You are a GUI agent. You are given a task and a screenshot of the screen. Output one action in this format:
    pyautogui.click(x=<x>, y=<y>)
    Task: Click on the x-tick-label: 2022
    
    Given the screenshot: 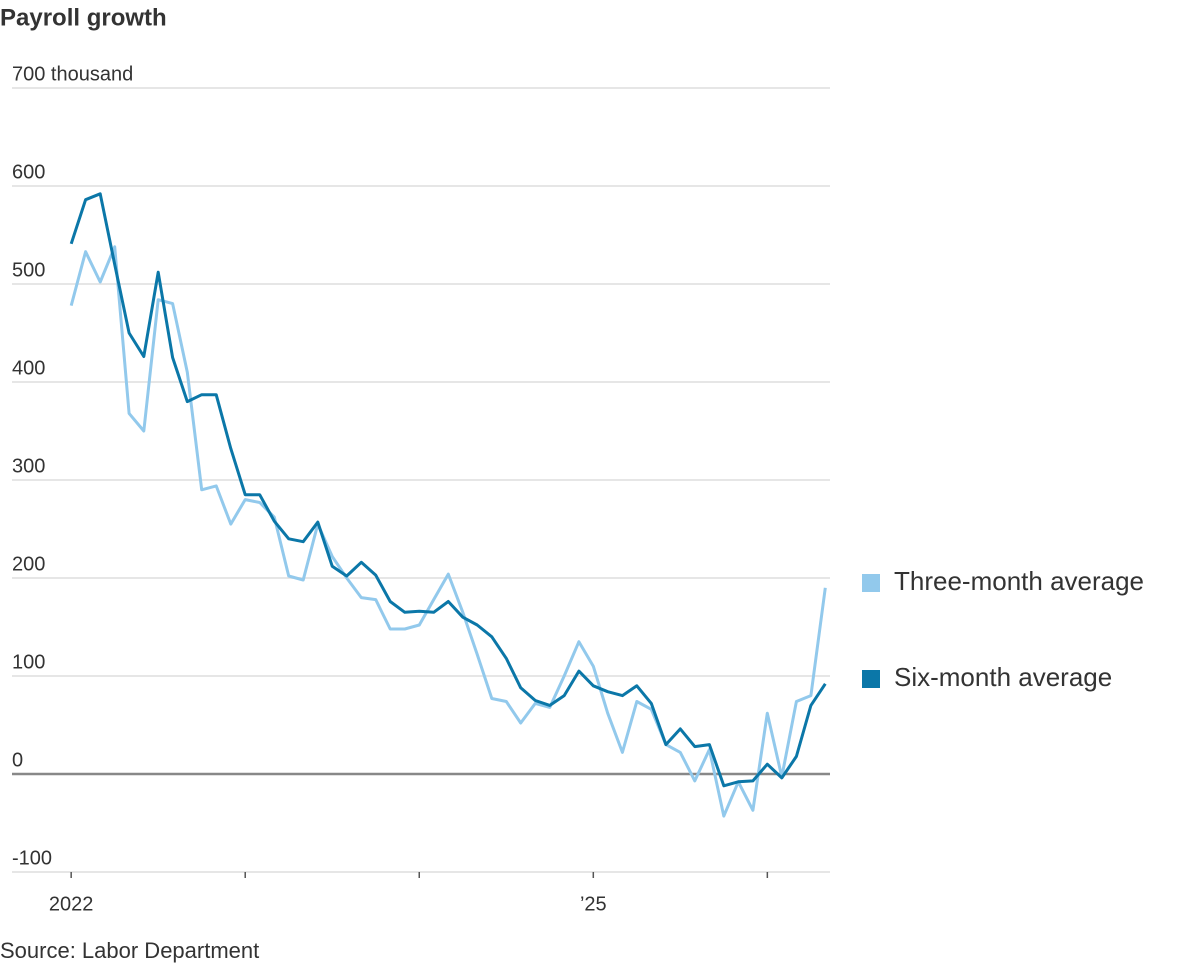 What is the action you would take?
    pyautogui.click(x=71, y=904)
    